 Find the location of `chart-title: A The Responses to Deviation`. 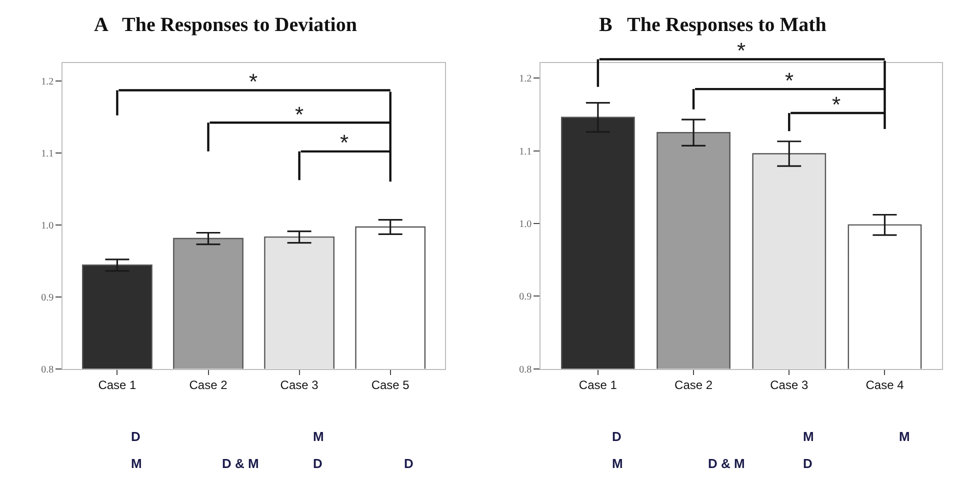

chart-title: A The Responses to Deviation is located at coordinates (225, 25).